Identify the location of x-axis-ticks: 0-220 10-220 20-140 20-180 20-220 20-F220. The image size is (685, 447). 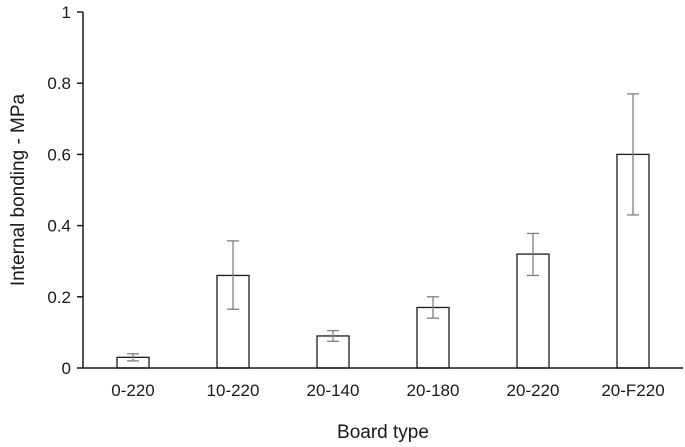
(387, 390).